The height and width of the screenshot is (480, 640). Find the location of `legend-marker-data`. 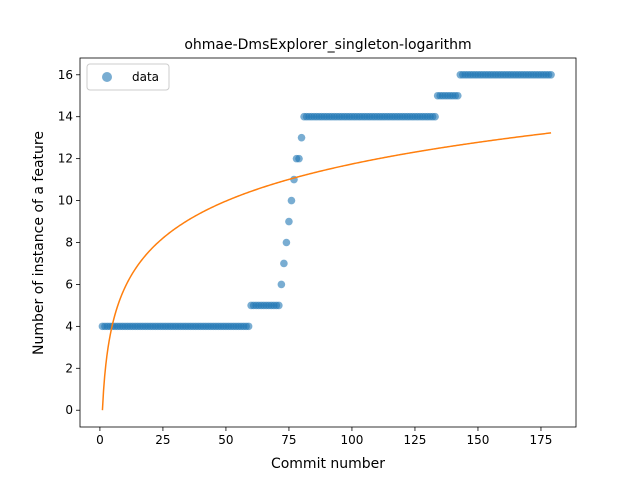

legend-marker-data is located at coordinates (107, 77).